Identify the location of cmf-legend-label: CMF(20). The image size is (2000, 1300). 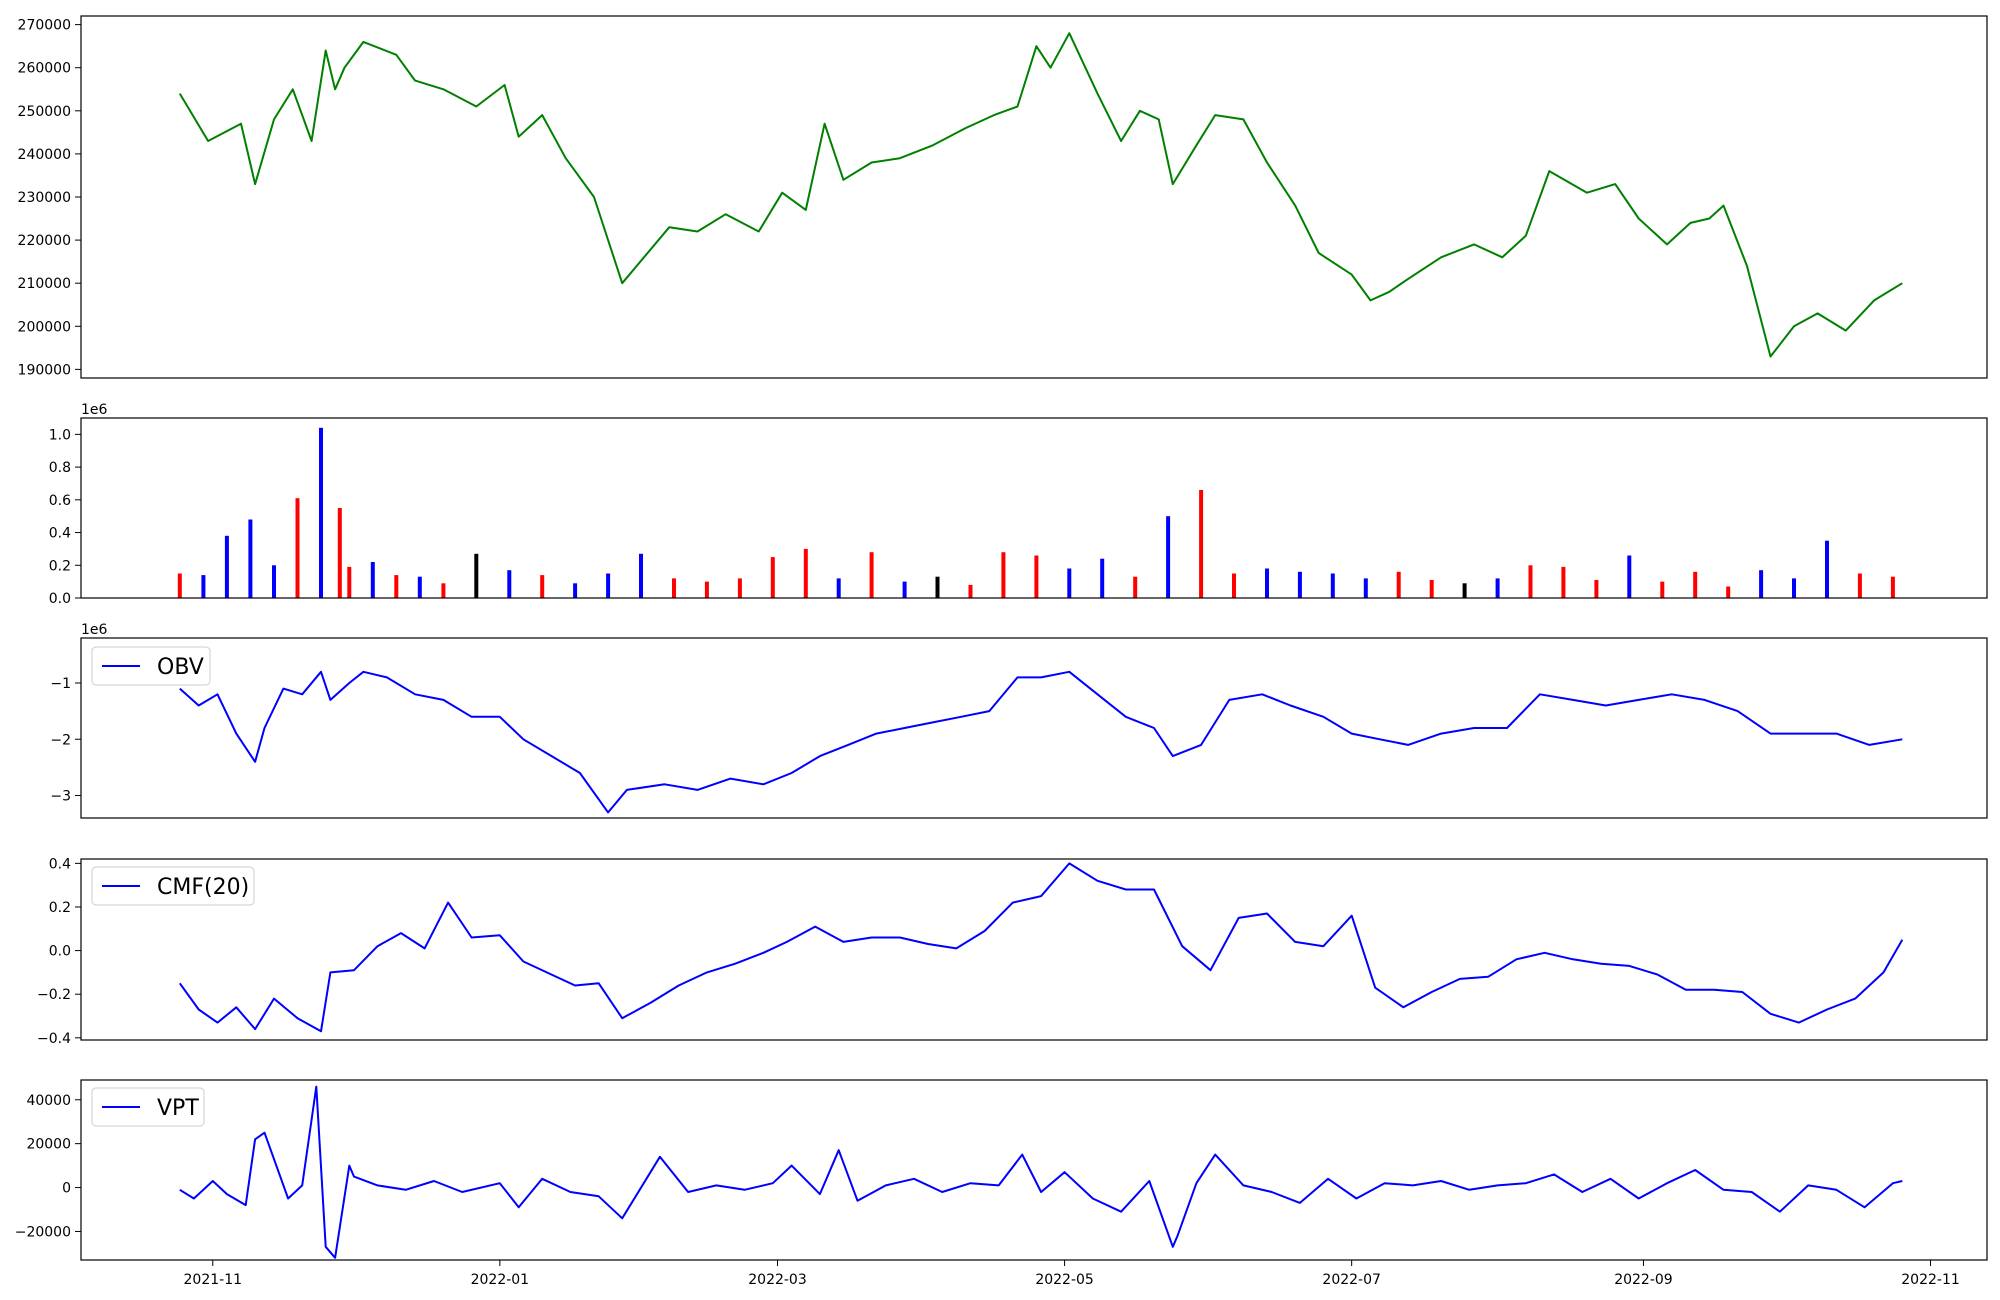
(203, 887).